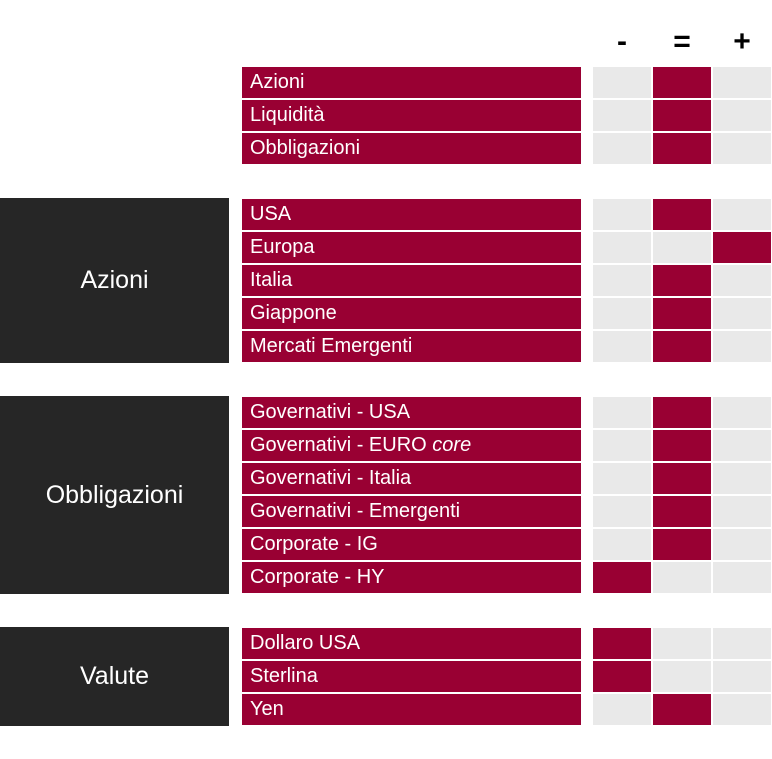 This screenshot has height=759, width=772. What do you see at coordinates (411, 214) in the screenshot?
I see `row-label: USA` at bounding box center [411, 214].